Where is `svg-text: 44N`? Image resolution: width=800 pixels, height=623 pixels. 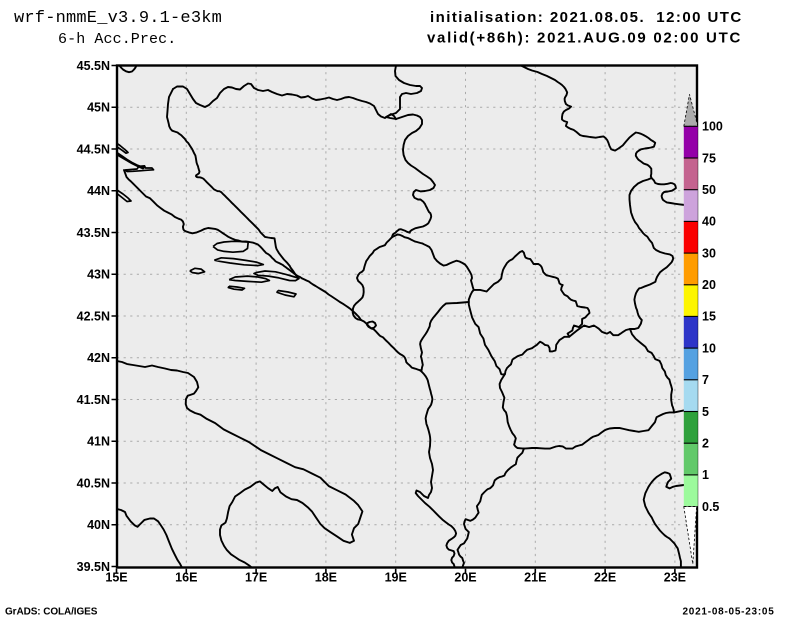
svg-text: 44N is located at coordinates (98, 191).